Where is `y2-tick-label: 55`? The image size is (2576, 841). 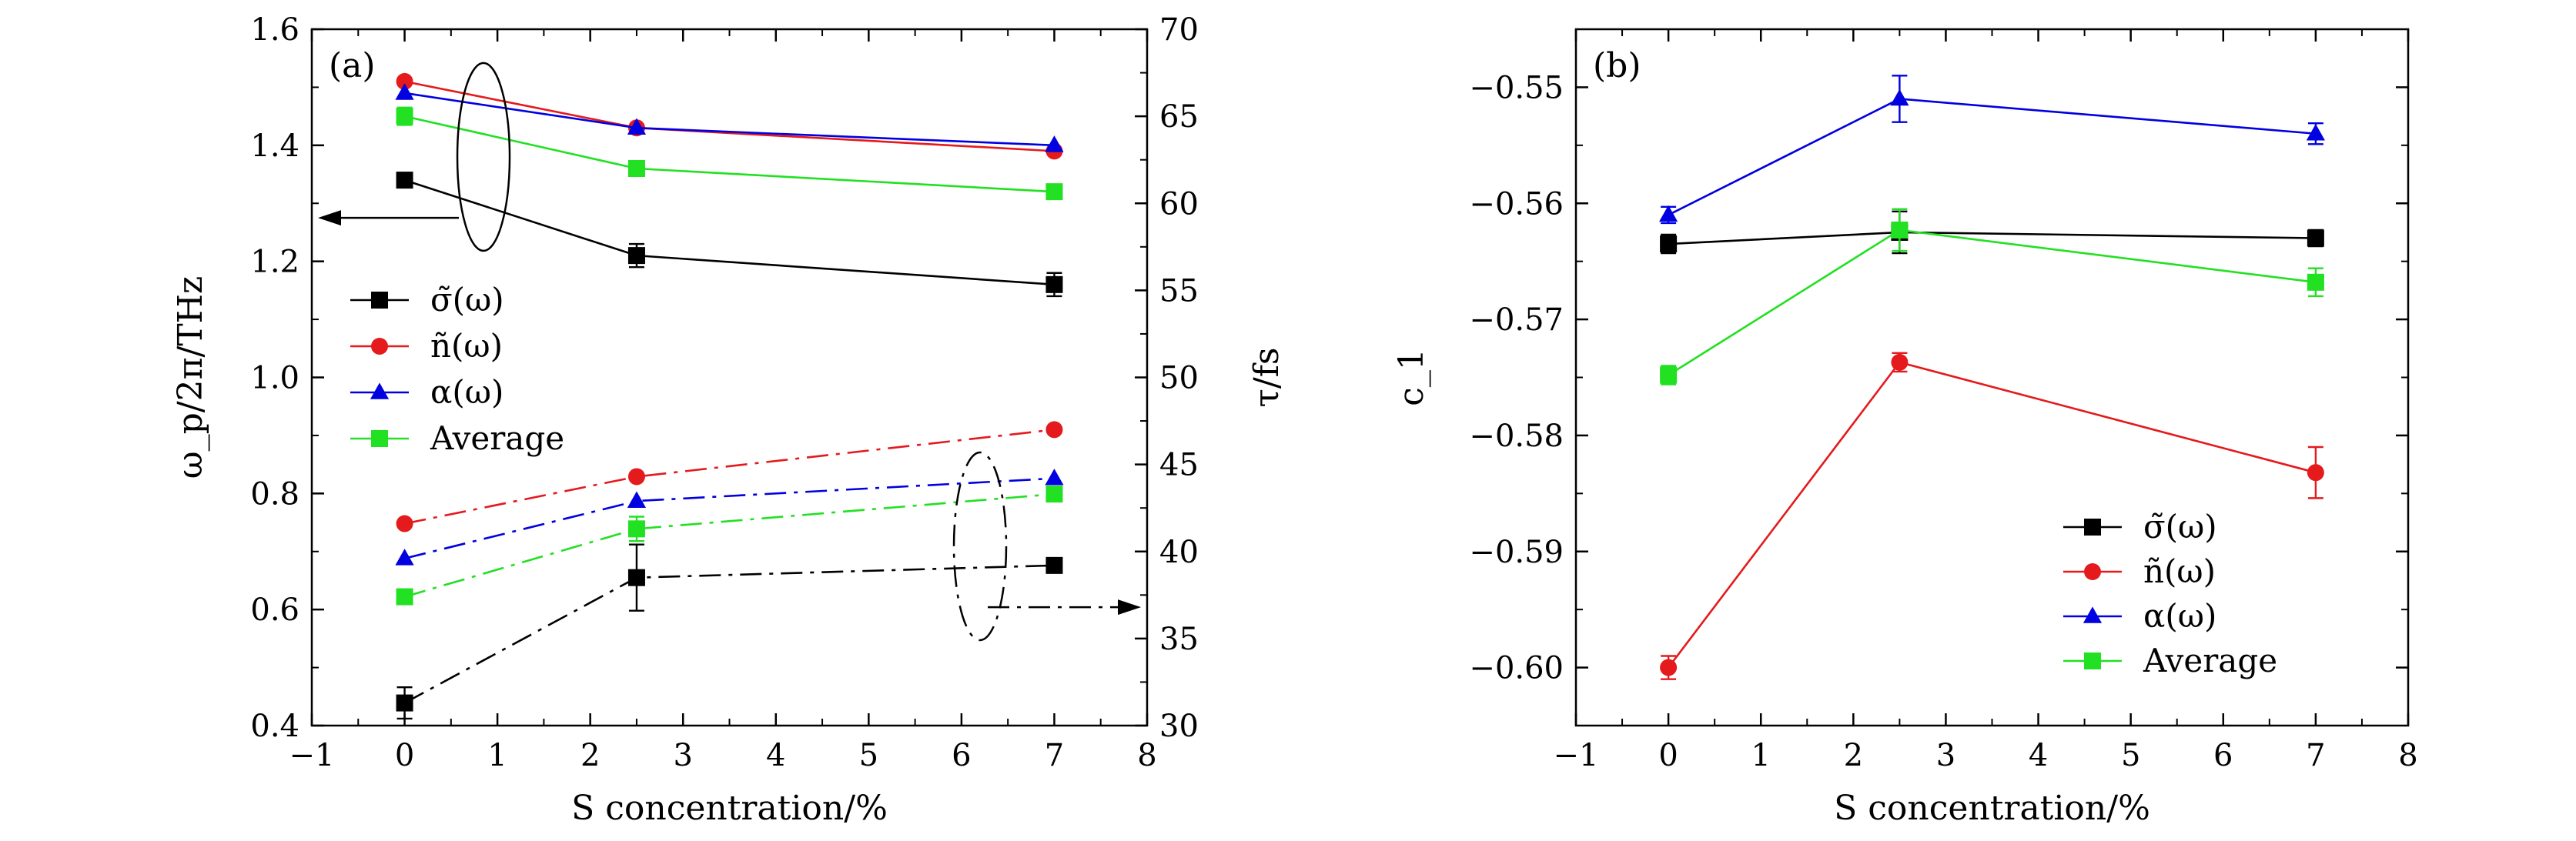
y2-tick-label: 55 is located at coordinates (1179, 291).